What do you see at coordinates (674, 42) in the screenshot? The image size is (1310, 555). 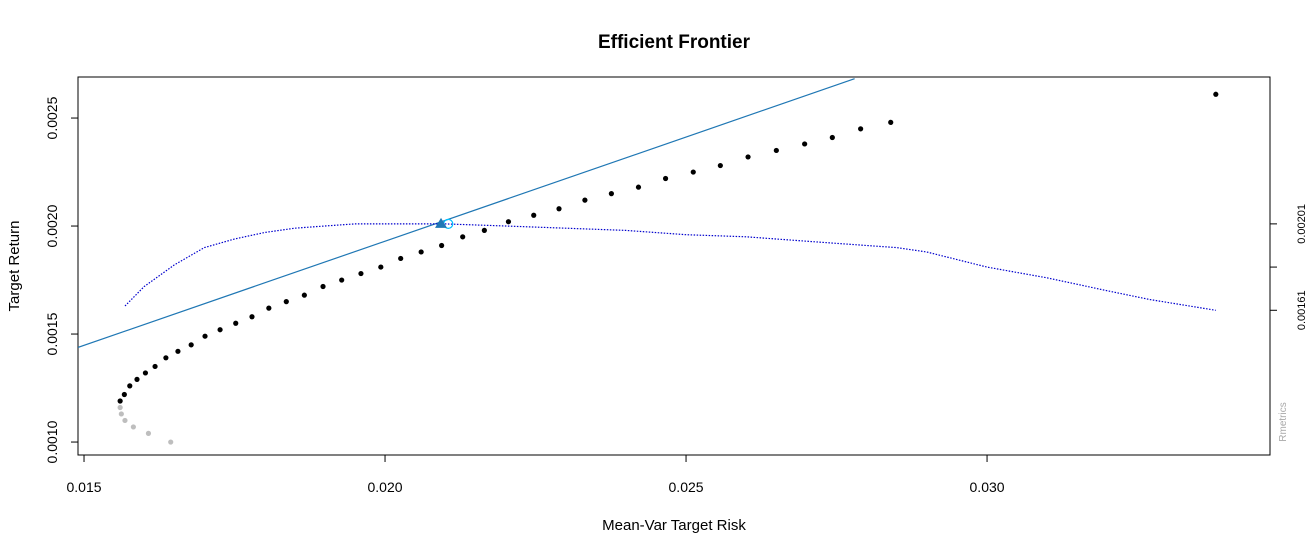 I see `chart-title: Efficient Frontier` at bounding box center [674, 42].